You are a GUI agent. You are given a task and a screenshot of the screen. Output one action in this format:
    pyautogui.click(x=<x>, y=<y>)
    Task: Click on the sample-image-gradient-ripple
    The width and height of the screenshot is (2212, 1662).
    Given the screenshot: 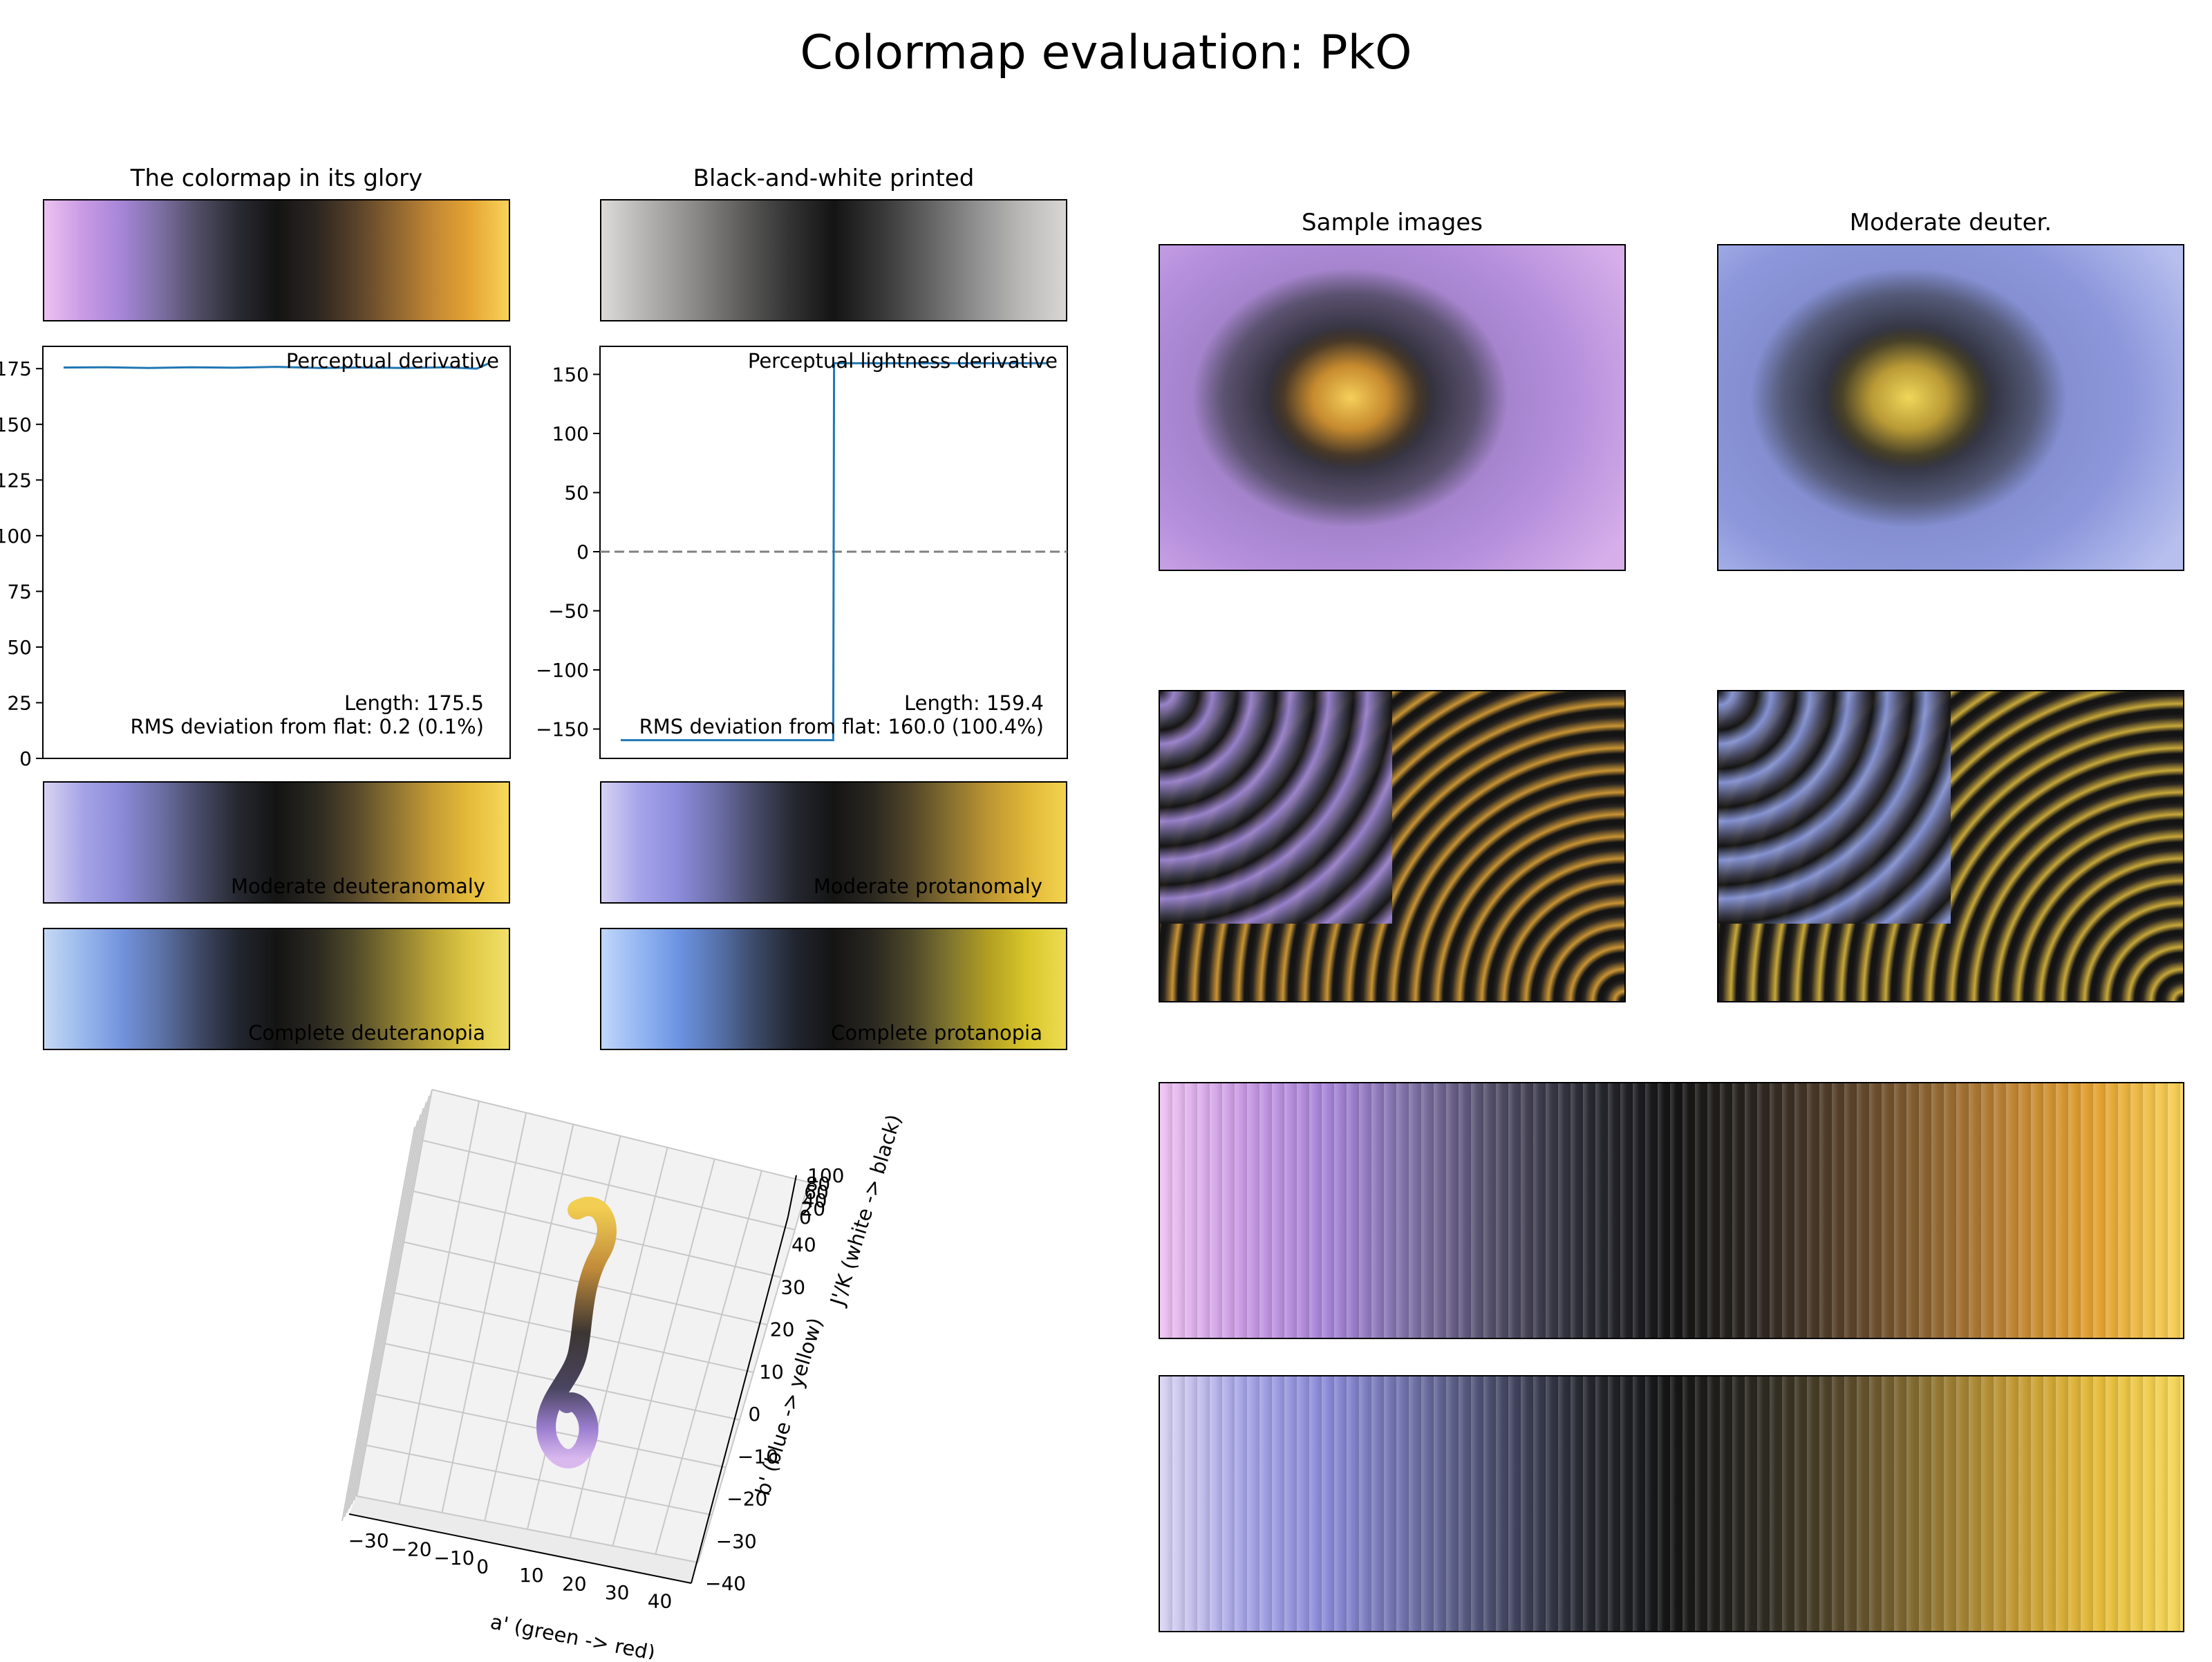 What is the action you would take?
    pyautogui.click(x=1671, y=1211)
    